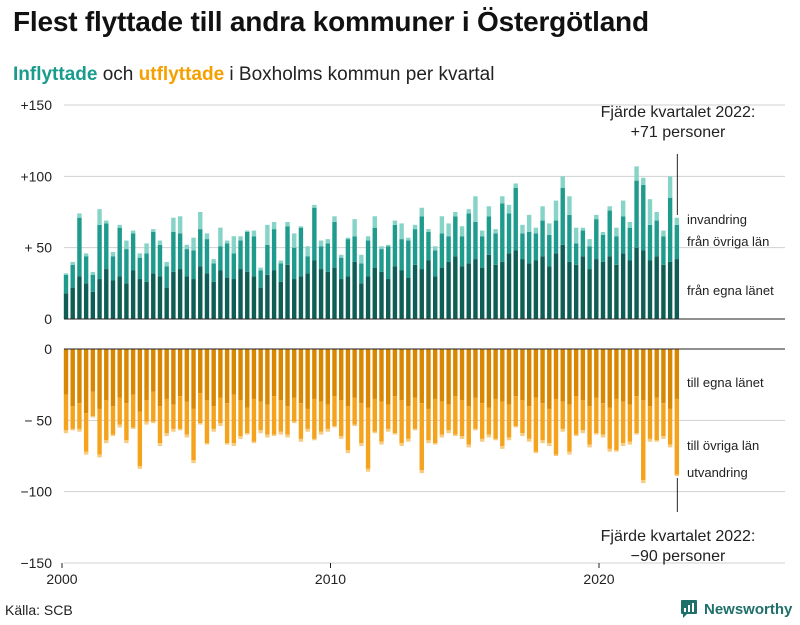 This screenshot has width=800, height=625. I want to click on bar-out-emi-q64, so click(495, 439).